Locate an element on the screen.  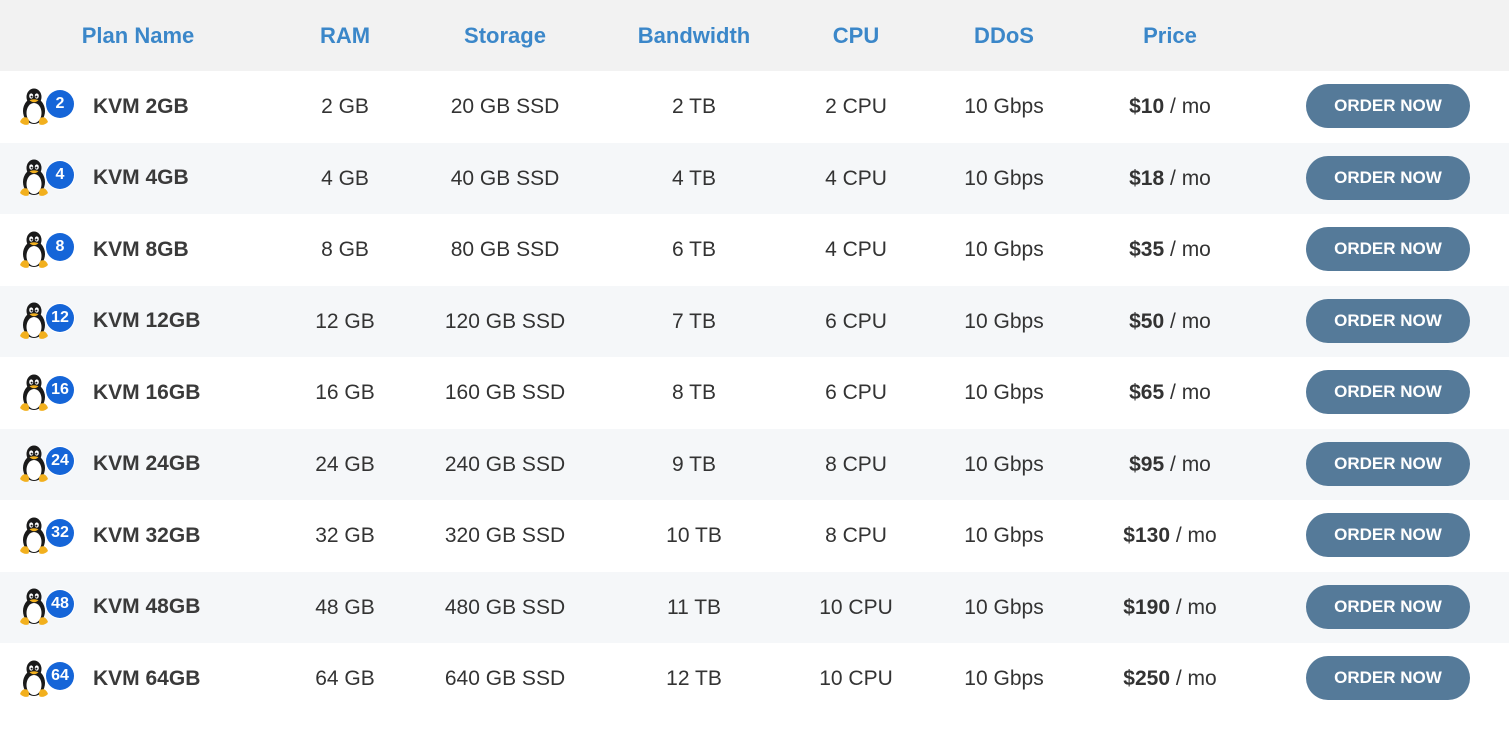
bandwidth-cell: 11 TB is located at coordinates (694, 607).